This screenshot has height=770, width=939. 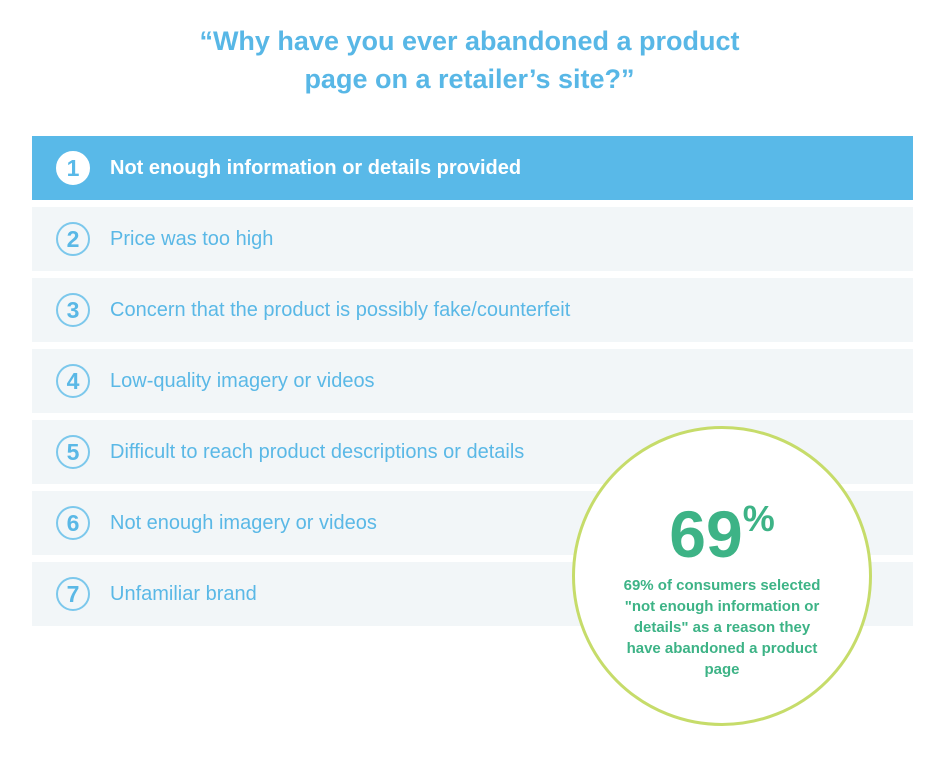 I want to click on rank-badge: 6, so click(x=73, y=523).